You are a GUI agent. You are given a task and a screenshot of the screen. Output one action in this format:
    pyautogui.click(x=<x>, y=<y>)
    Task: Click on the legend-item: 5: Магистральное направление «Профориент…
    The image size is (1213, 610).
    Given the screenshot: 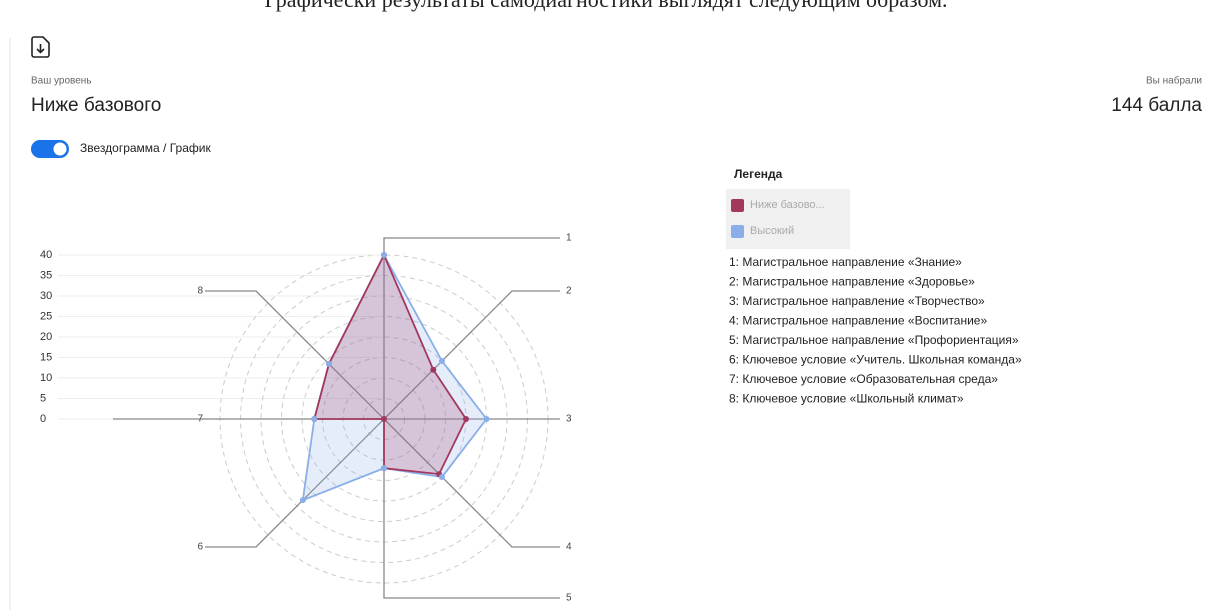 What is the action you would take?
    pyautogui.click(x=874, y=340)
    